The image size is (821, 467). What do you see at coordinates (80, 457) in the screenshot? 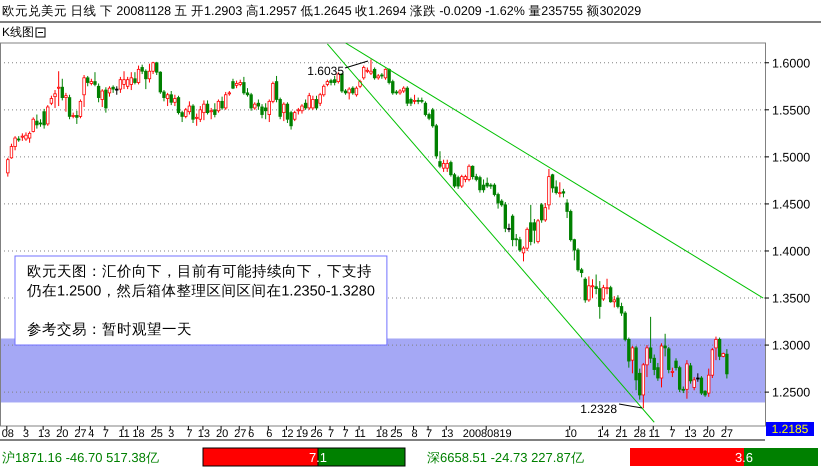
I see `text: 沪1871.16 -46.70 517.38亿` at bounding box center [80, 457].